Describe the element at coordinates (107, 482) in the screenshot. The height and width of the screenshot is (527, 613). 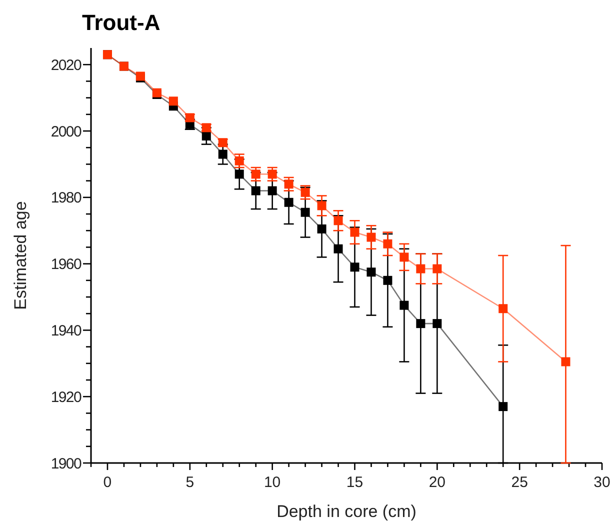
I see `x-tick-label: 0` at that location.